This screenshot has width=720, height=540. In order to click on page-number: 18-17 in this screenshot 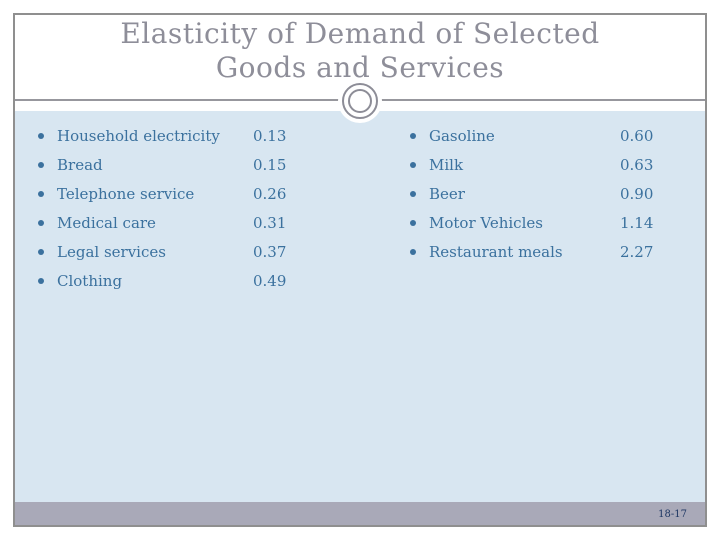, I will do `click(672, 514)`.